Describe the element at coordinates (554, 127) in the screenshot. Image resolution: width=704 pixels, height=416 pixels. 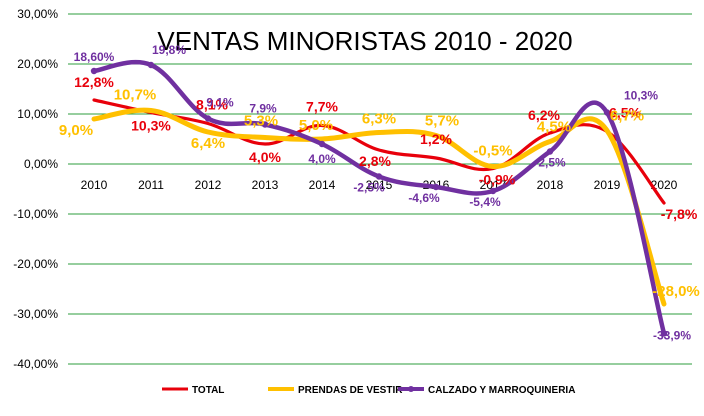
I see `data-label-prendas-de-vestir: 4,5%` at that location.